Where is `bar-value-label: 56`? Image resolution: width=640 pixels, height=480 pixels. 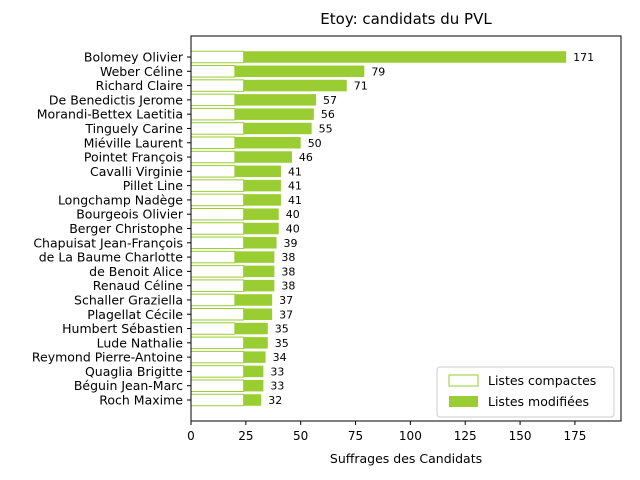
bar-value-label: 56 is located at coordinates (328, 114).